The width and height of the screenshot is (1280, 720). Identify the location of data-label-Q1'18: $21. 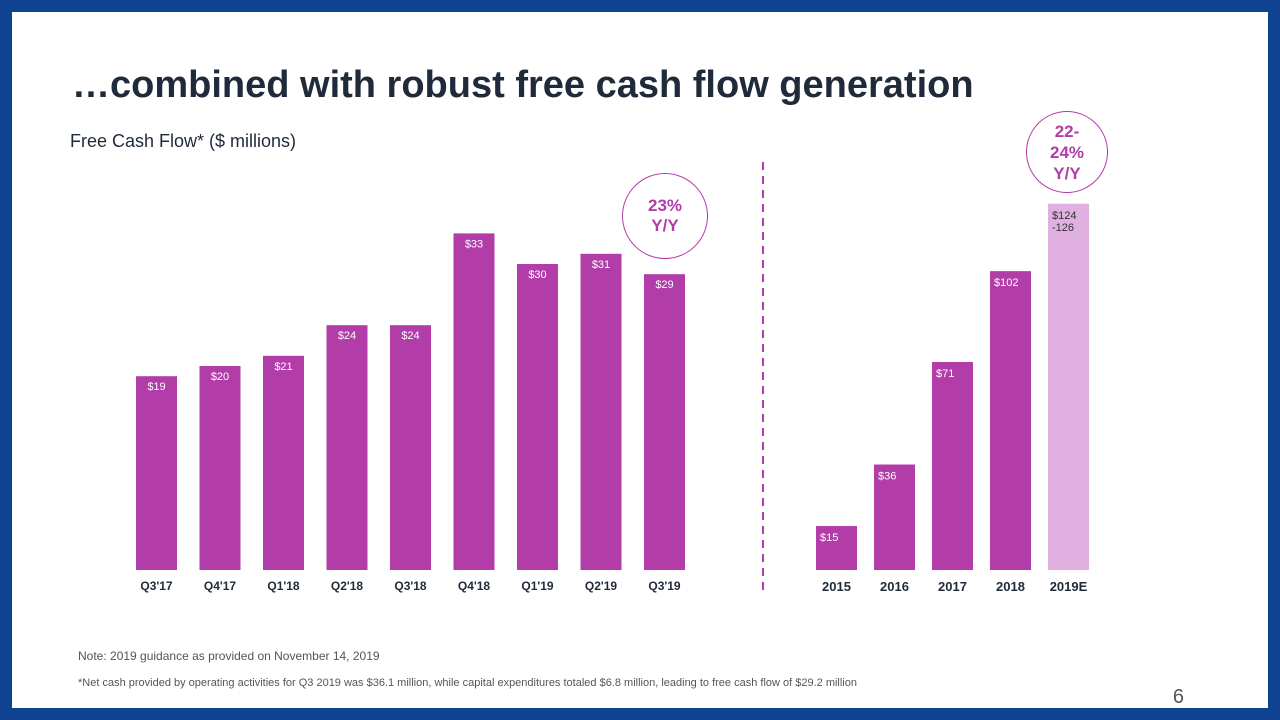
(283, 367).